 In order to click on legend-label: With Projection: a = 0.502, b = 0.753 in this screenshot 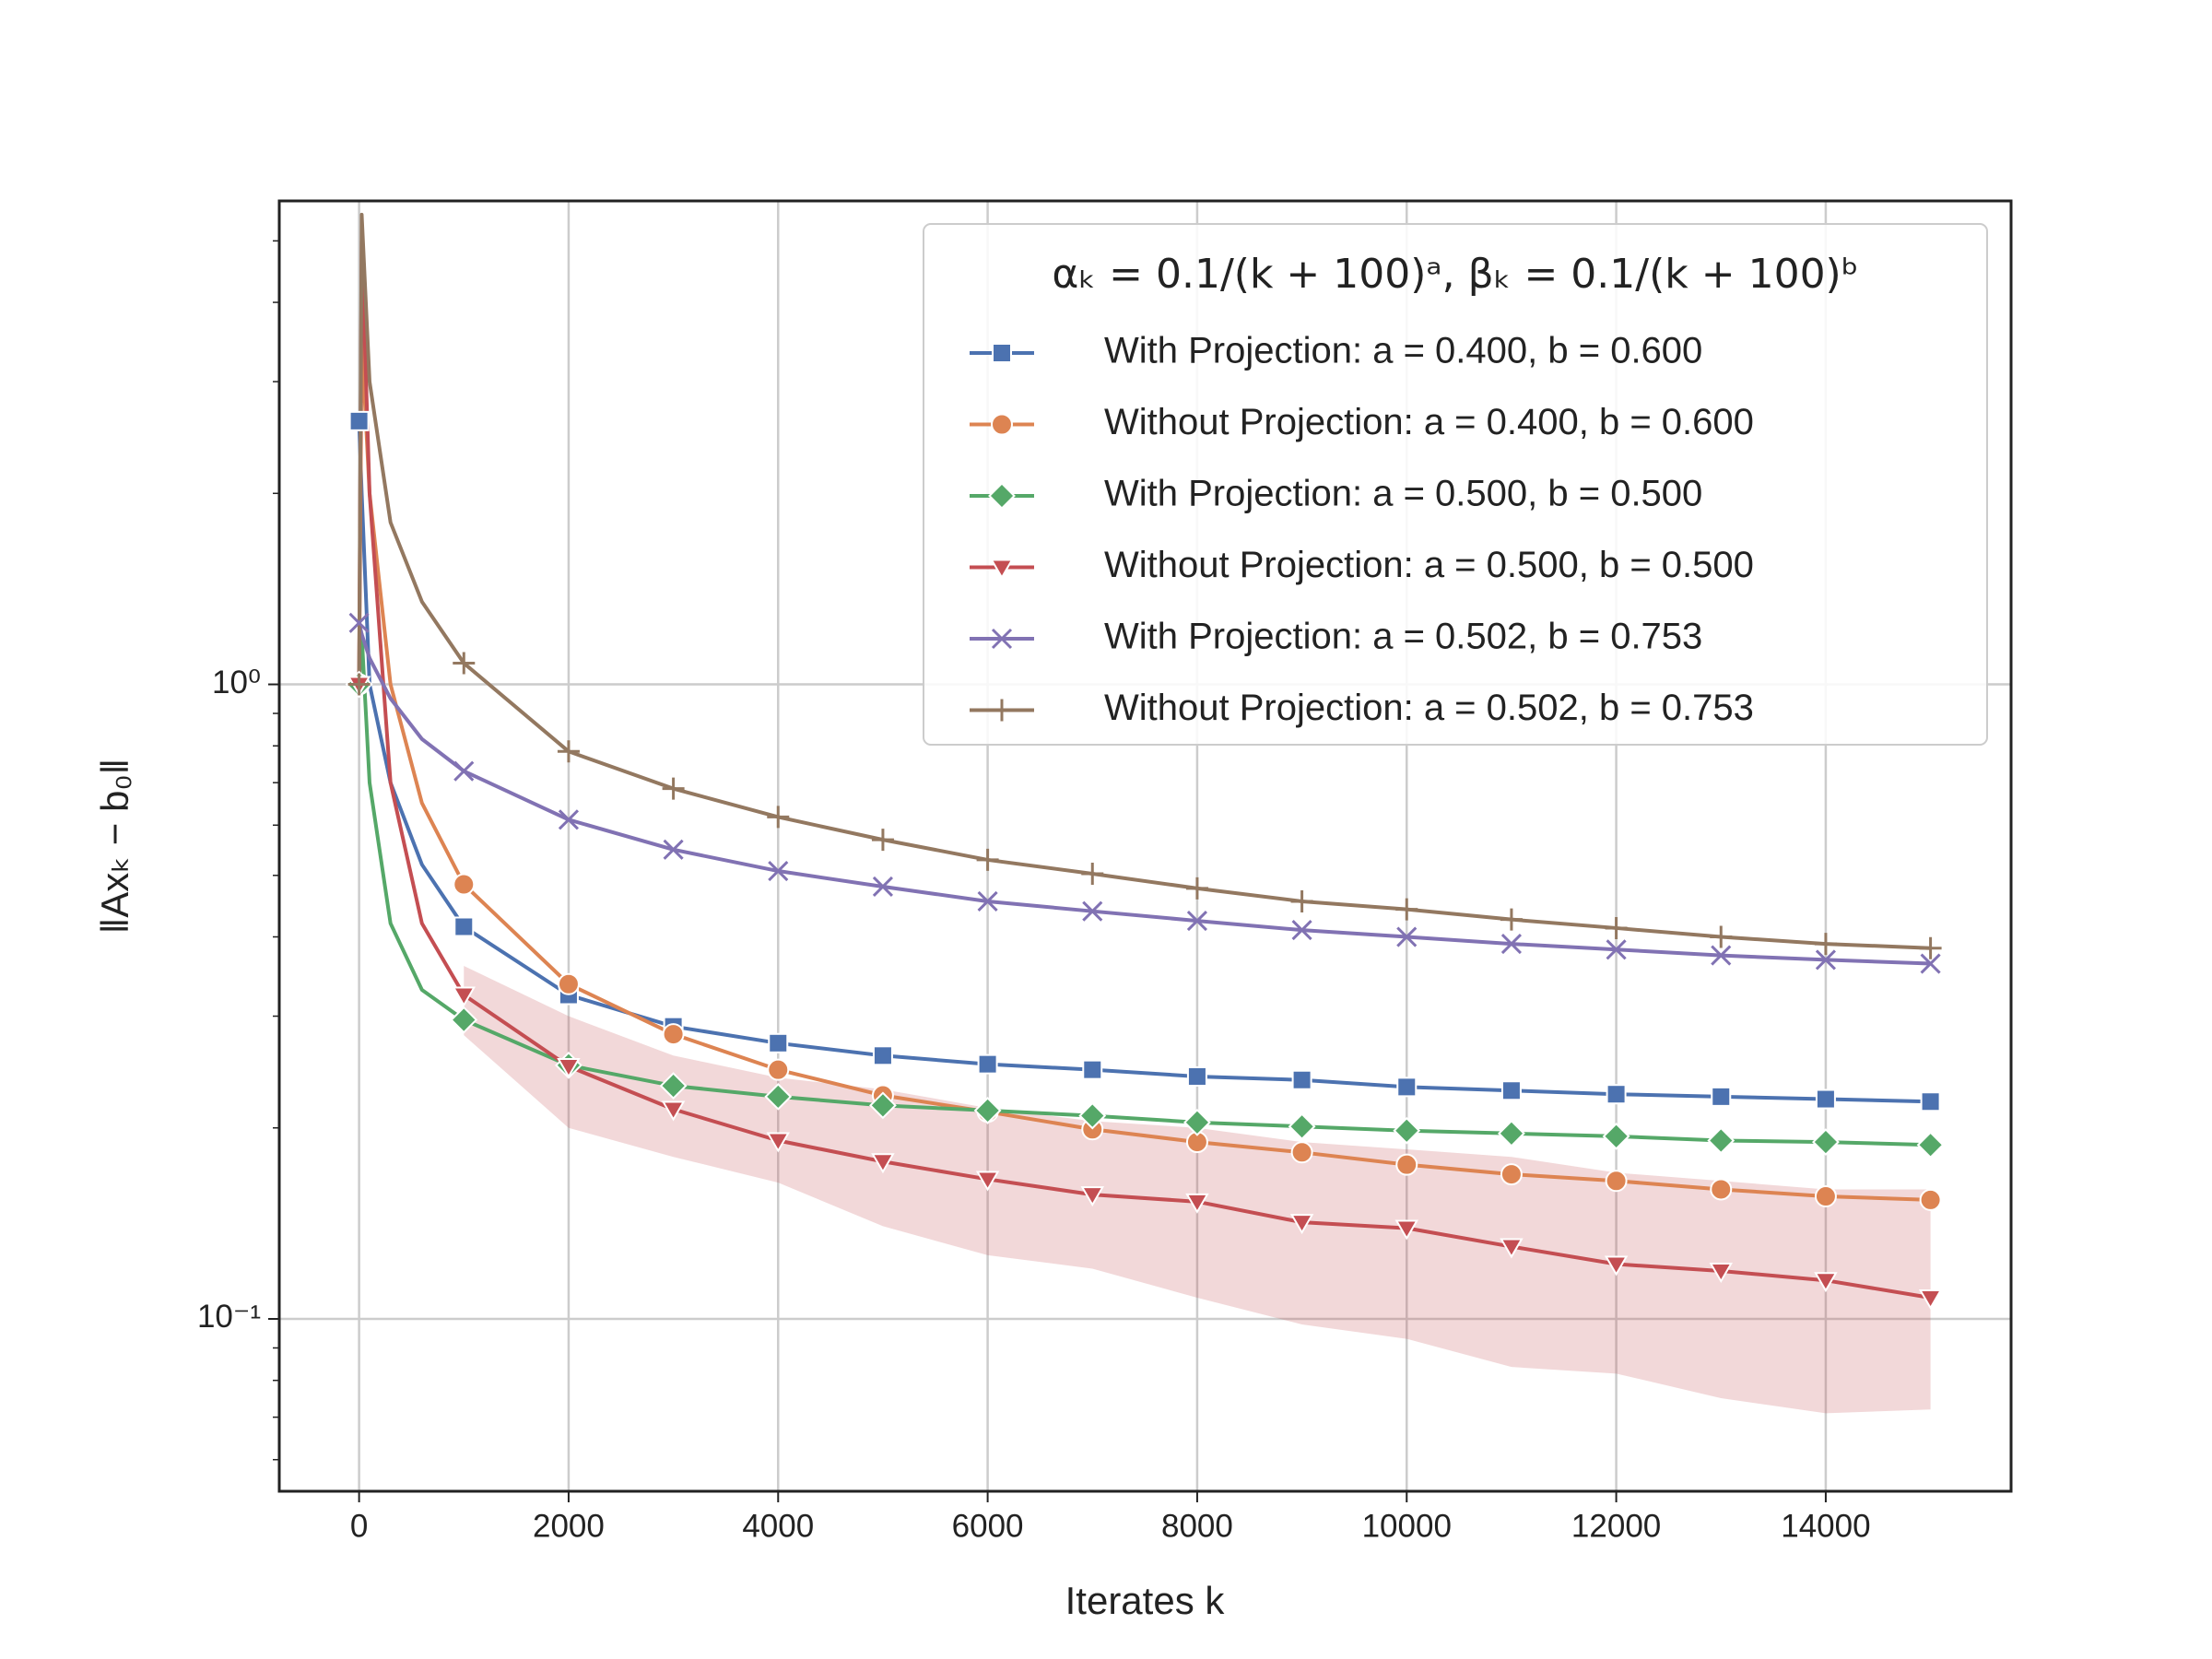, I will do `click(1403, 637)`.